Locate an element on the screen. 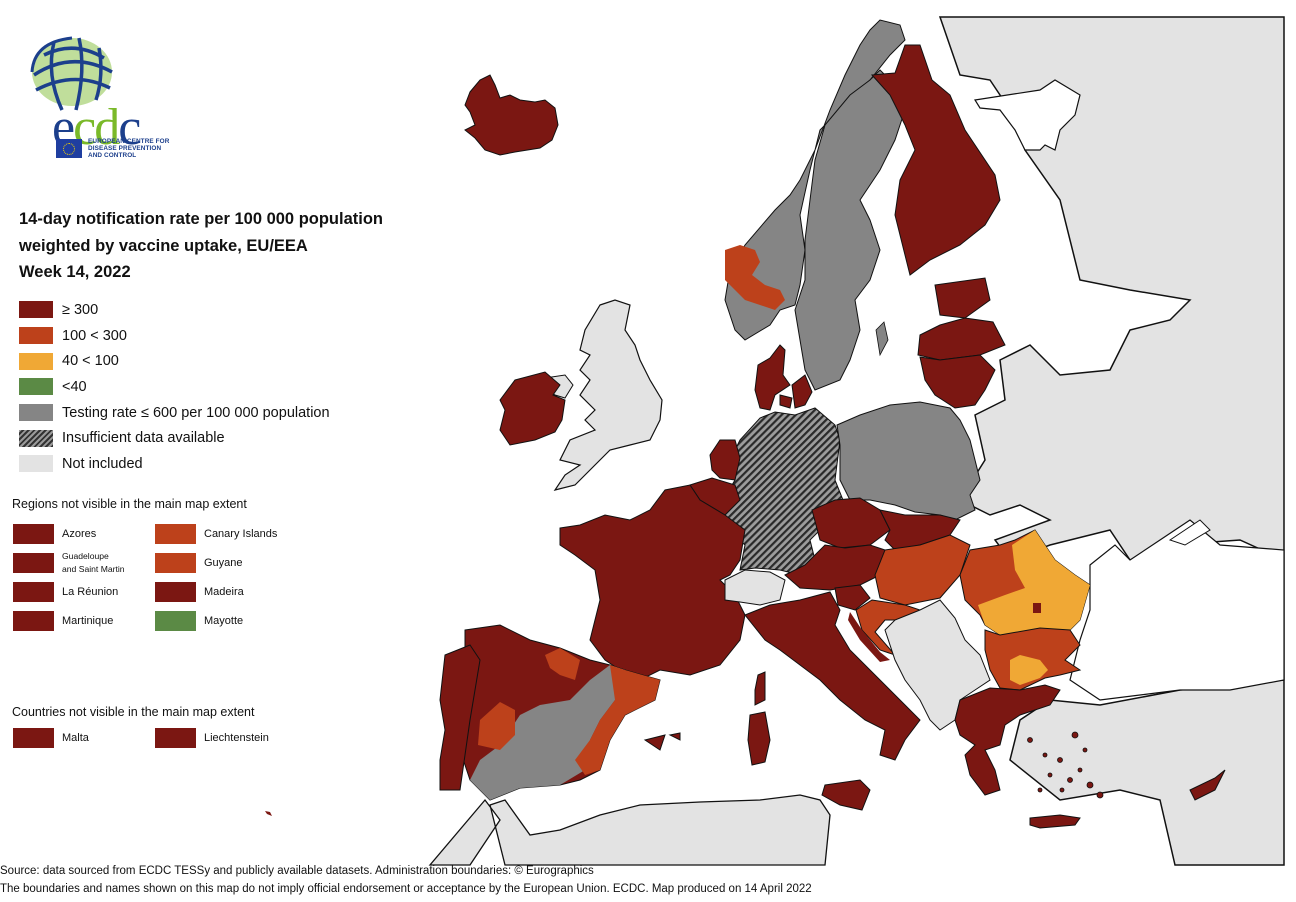 Image resolution: width=1296 pixels, height=902 pixels. country-estonia is located at coordinates (962, 298).